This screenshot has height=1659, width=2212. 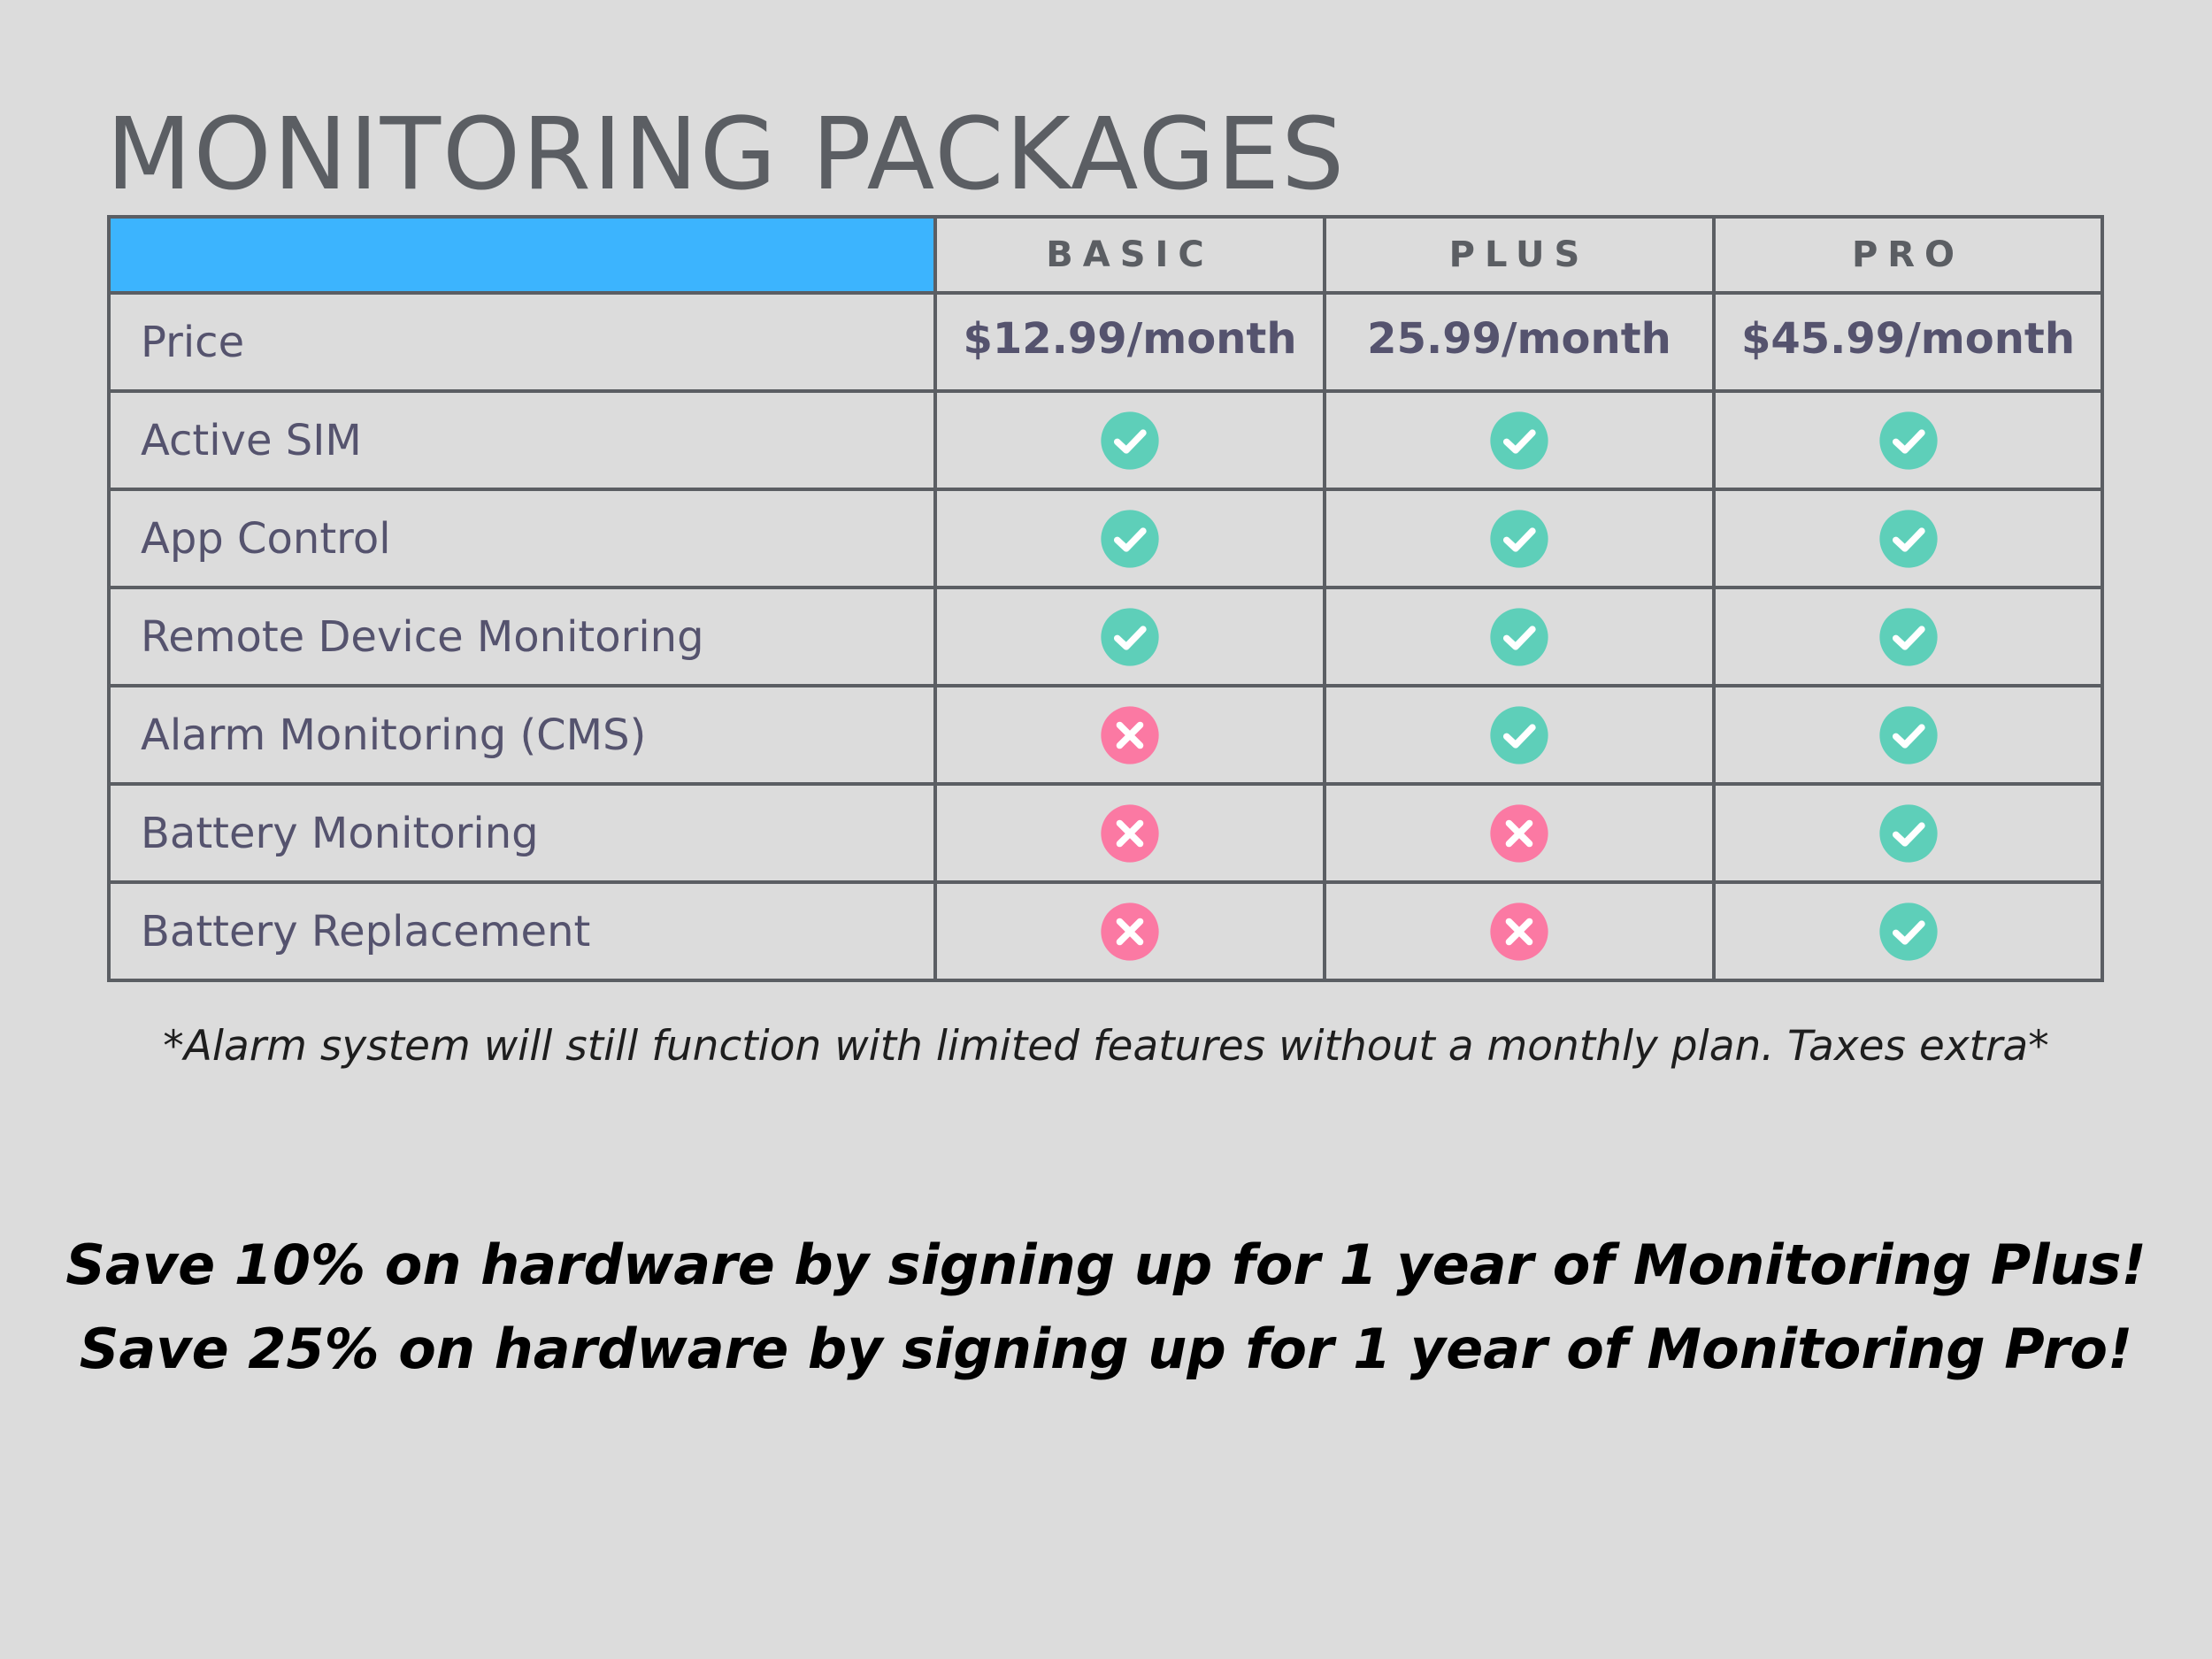 I want to click on feature-label: Remote Device Monitoring, so click(x=522, y=636).